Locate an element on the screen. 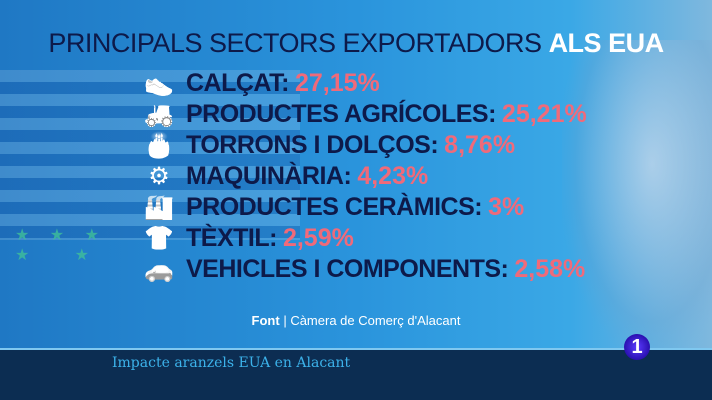 This screenshot has width=712, height=400. source-credit: Font | Càmera de Comerç d'Alacant is located at coordinates (356, 320).